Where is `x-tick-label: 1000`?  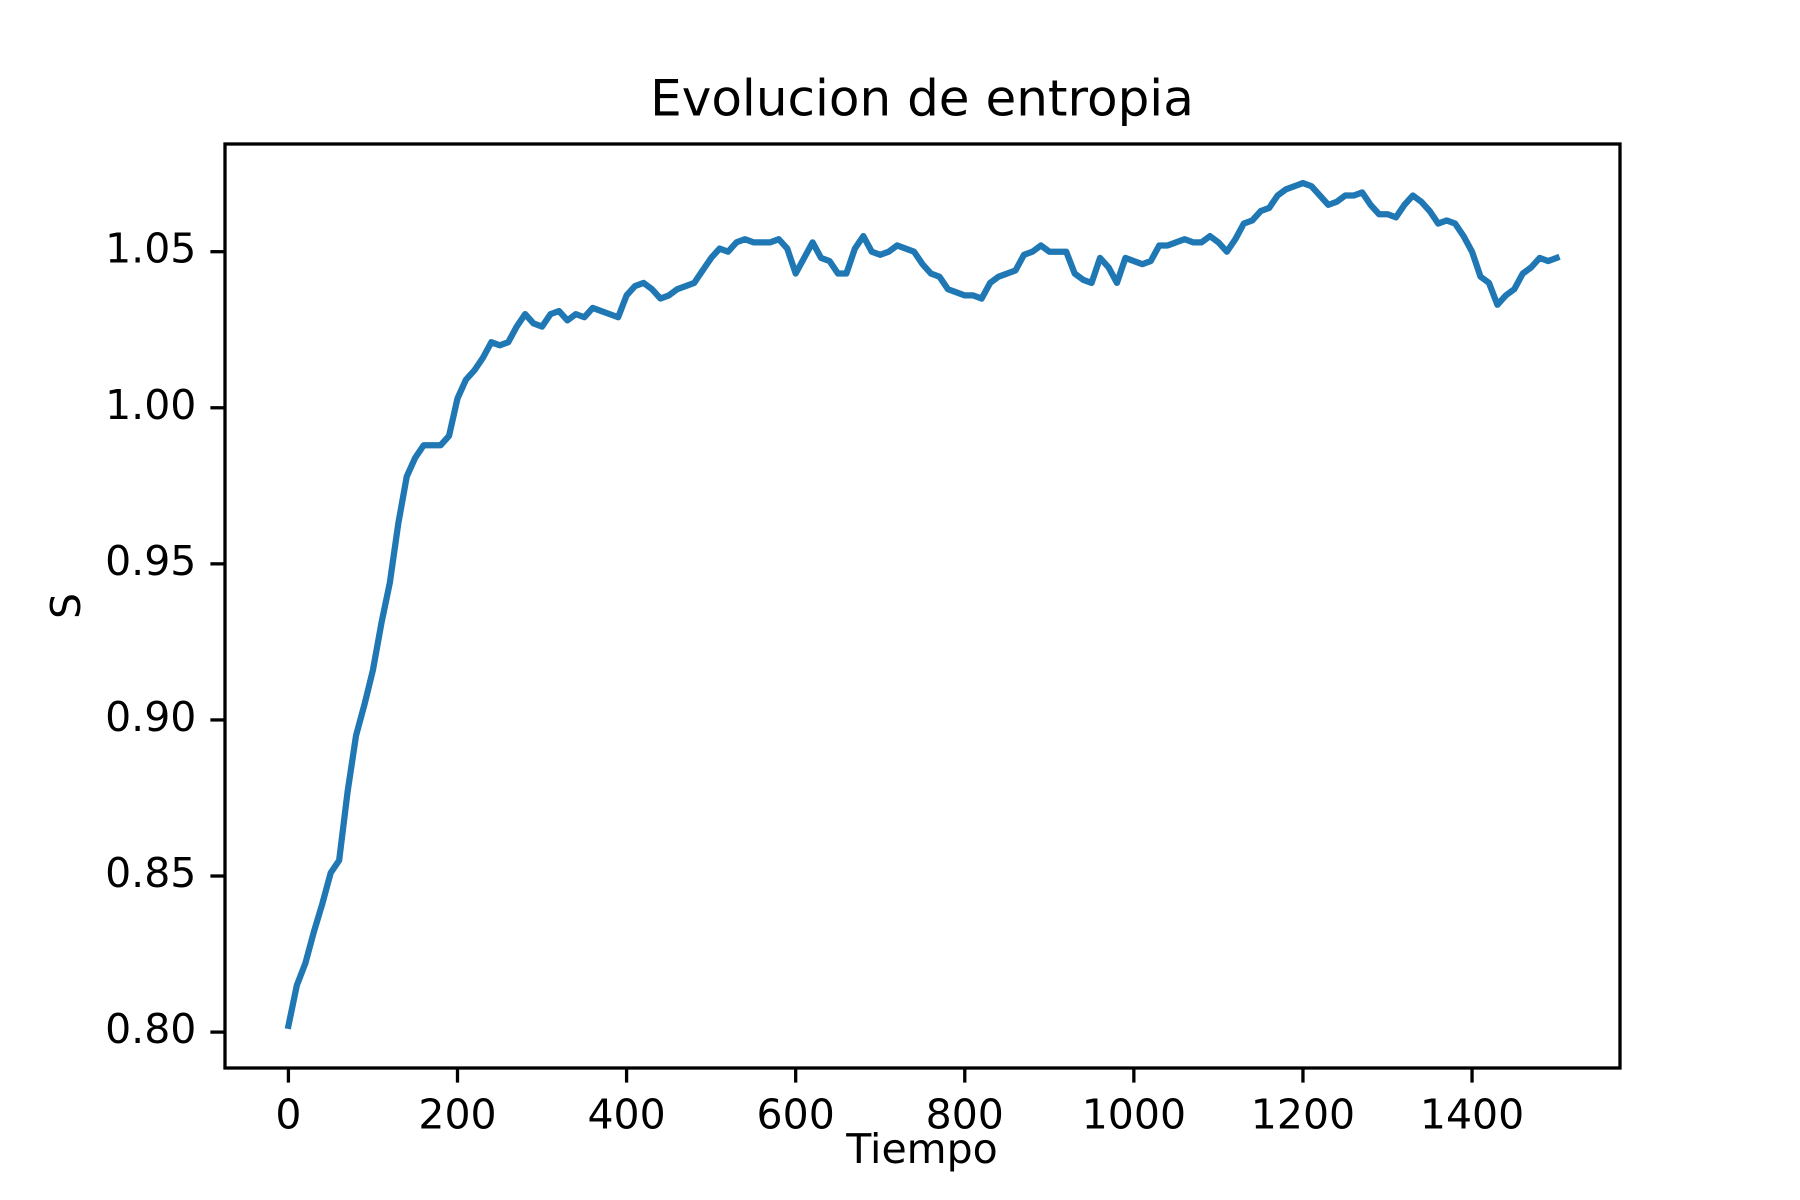
x-tick-label: 1000 is located at coordinates (1134, 1115).